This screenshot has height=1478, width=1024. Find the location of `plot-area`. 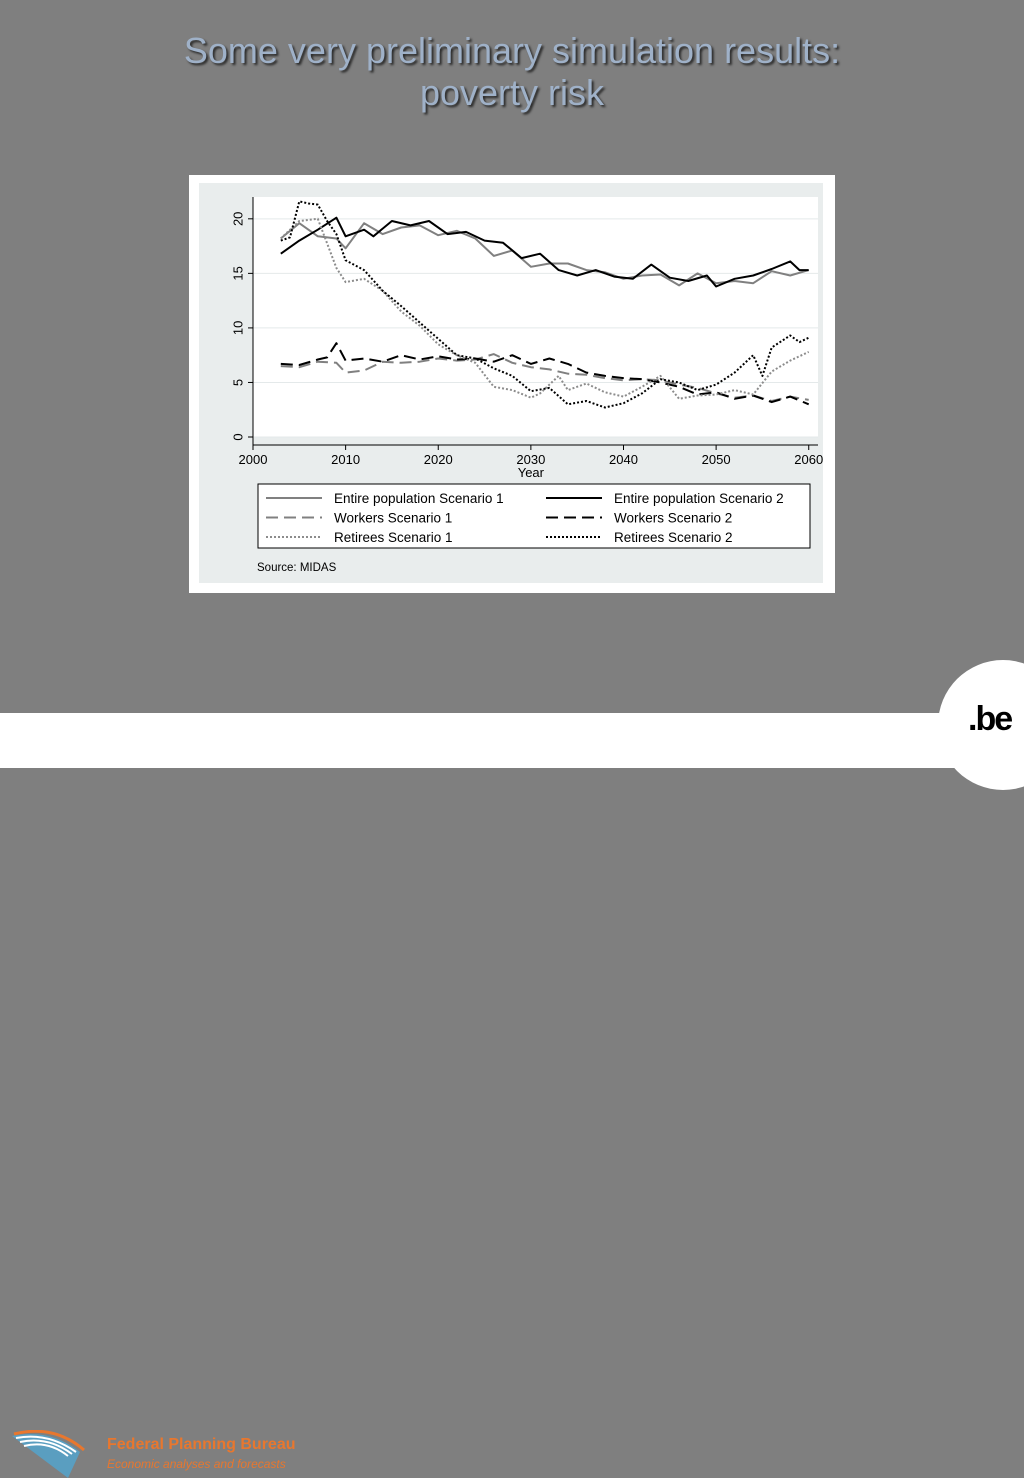

plot-area is located at coordinates (535, 317).